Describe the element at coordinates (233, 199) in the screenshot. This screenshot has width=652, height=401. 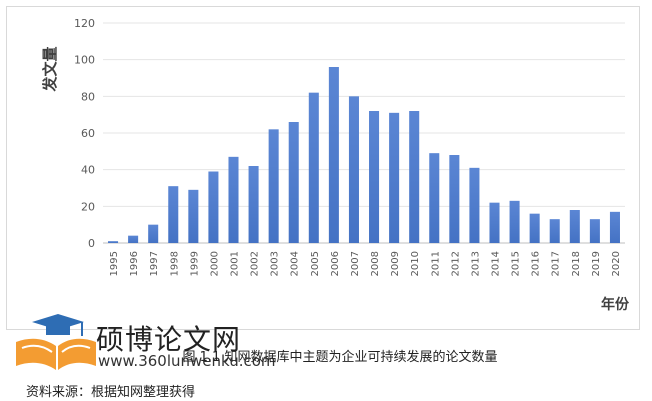
I see `bar-2001` at that location.